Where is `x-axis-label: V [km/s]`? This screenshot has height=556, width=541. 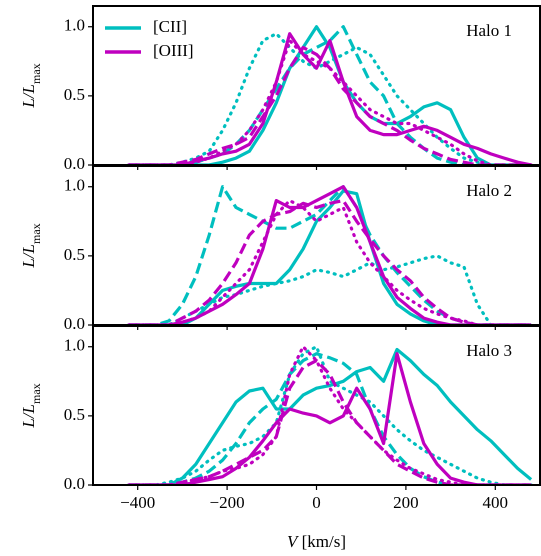
x-axis-label: V [km/s] is located at coordinates (316, 541).